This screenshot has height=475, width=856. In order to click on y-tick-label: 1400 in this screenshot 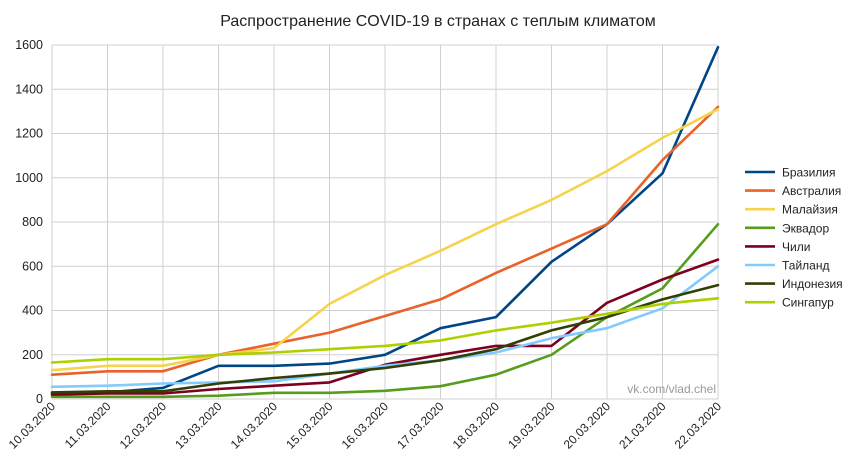, I will do `click(29, 89)`.